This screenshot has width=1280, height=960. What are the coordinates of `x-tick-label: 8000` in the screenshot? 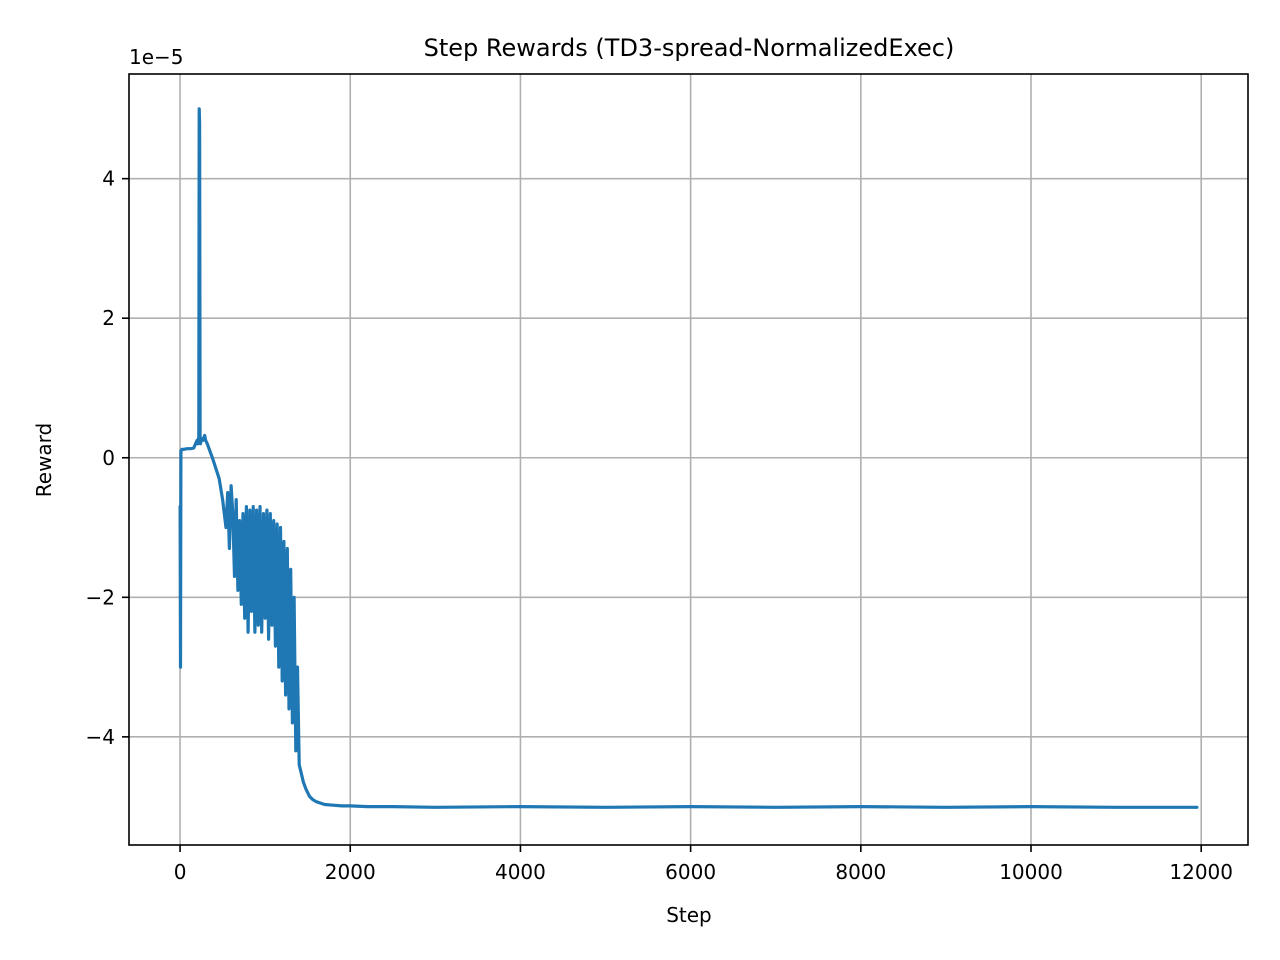 It's located at (860, 872).